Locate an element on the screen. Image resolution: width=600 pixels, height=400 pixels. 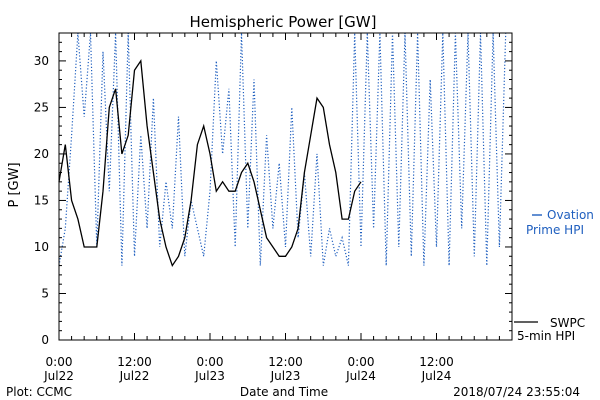
y-tick-label: 20 is located at coordinates (41, 154).